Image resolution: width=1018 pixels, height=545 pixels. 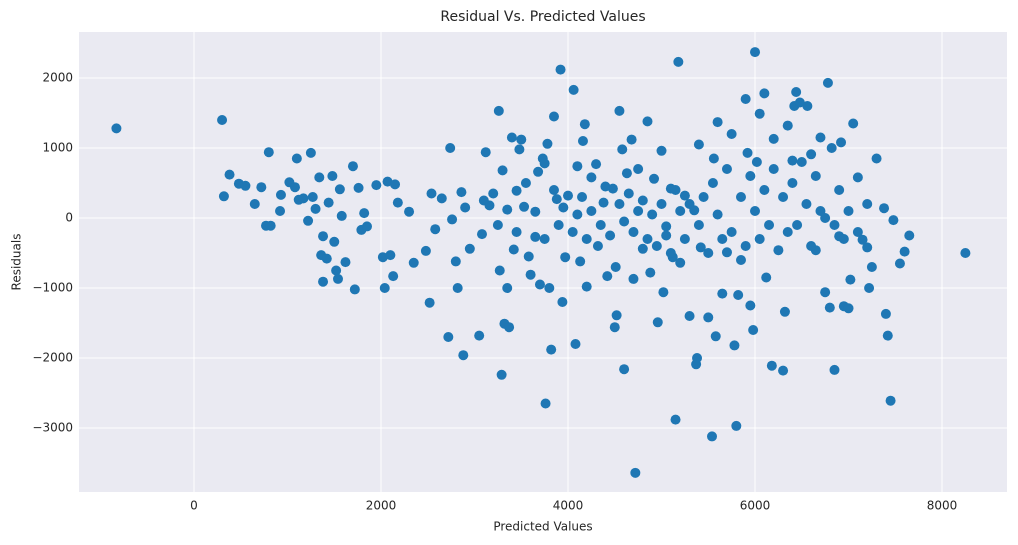 I want to click on x-tick-label: 6000, so click(x=755, y=506).